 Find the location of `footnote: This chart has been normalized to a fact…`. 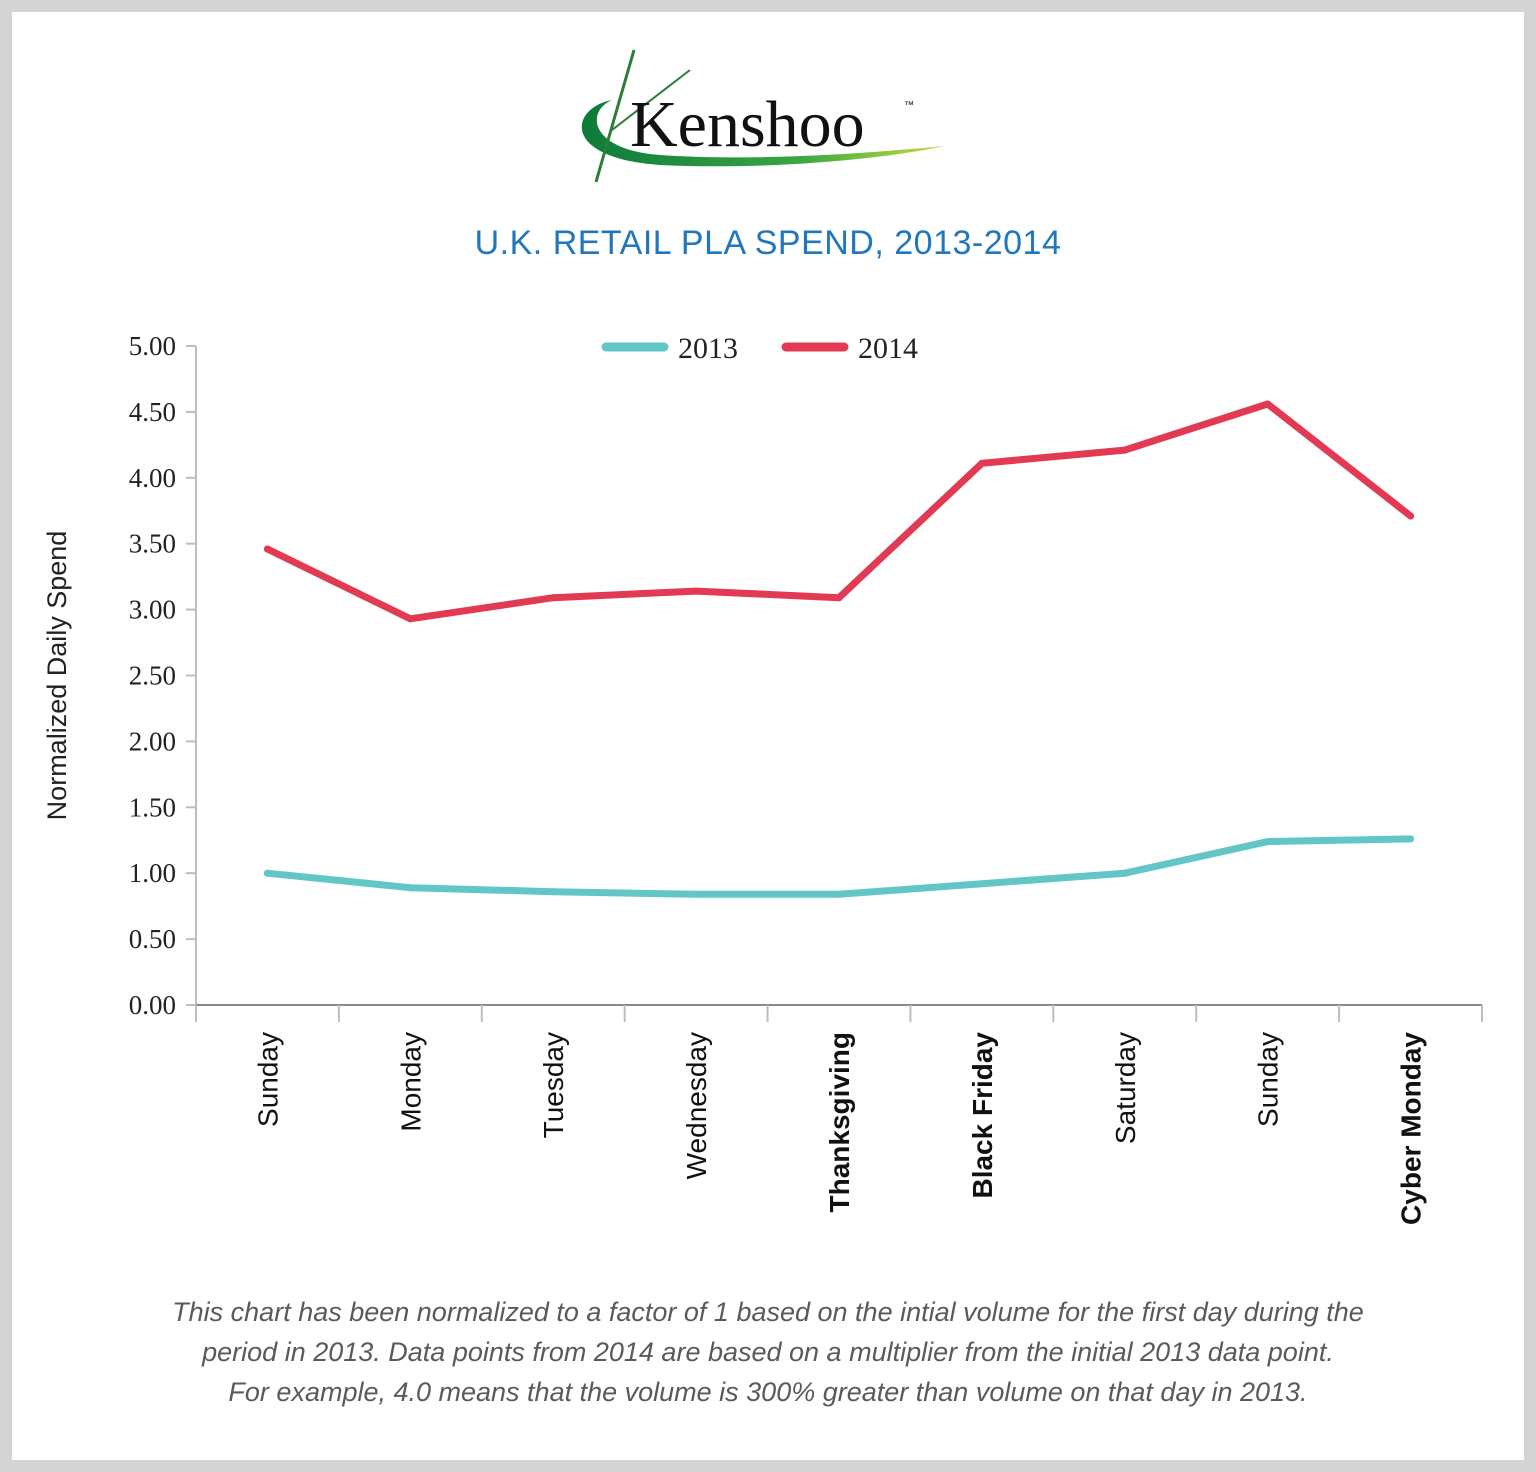

footnote: This chart has been normalized to a fact… is located at coordinates (768, 1352).